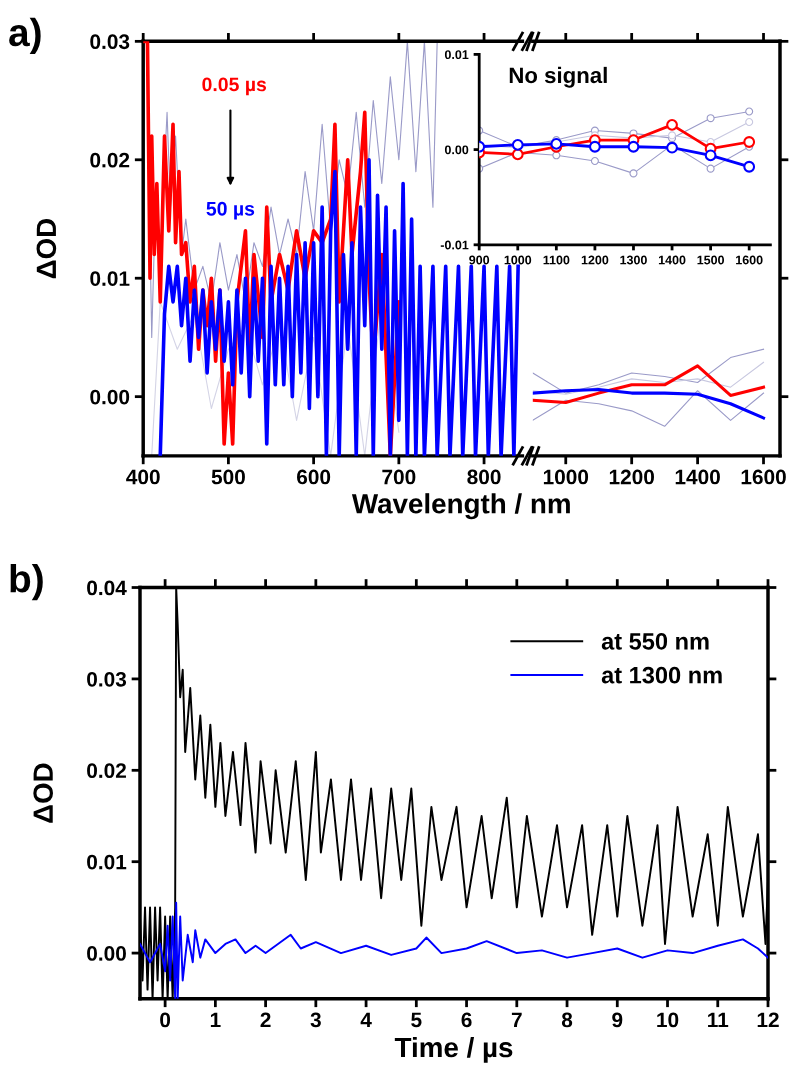 The image size is (800, 1088). I want to click on x-tick-label: 4, so click(366, 1020).